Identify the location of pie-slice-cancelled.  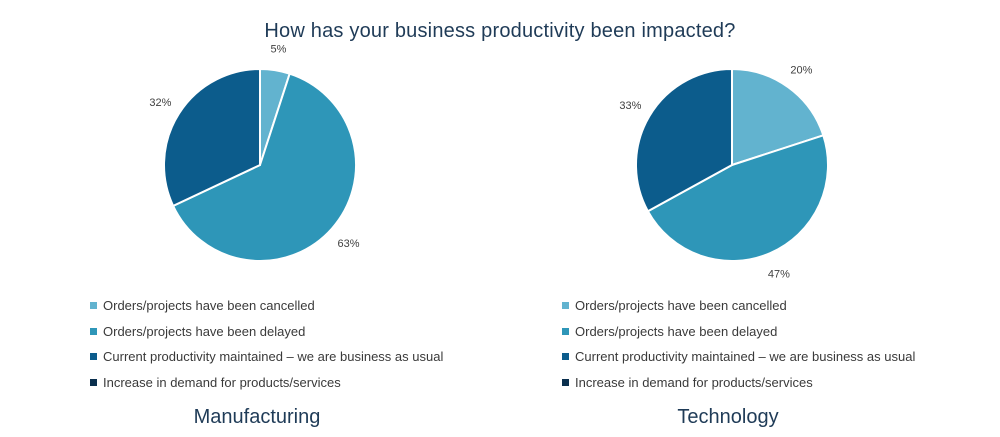
(778, 117).